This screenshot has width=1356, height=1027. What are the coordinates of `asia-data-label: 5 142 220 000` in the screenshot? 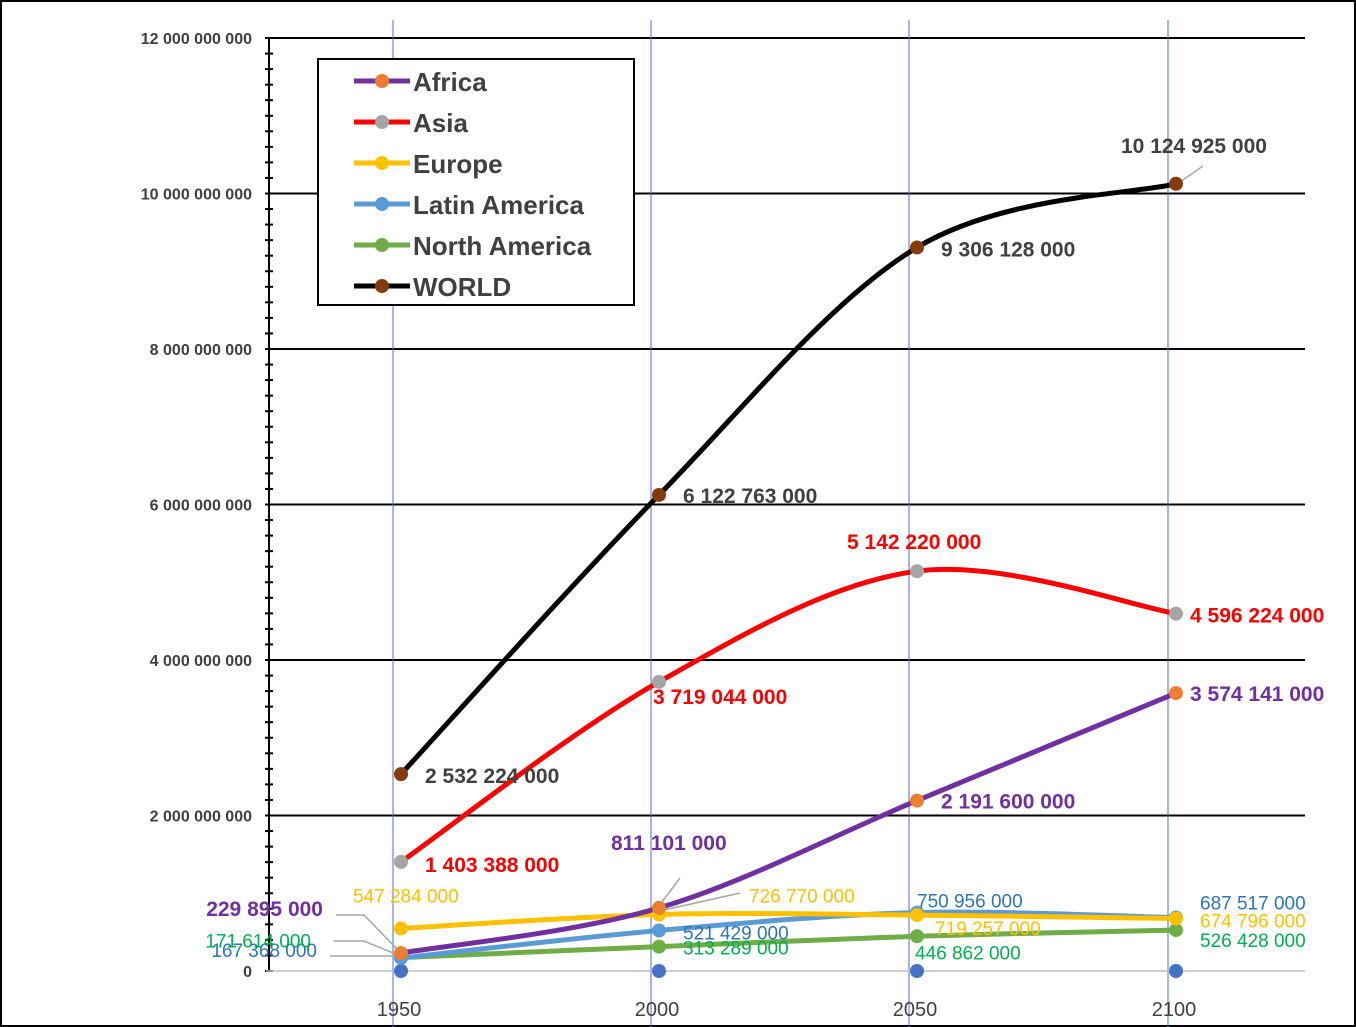 It's located at (914, 542).